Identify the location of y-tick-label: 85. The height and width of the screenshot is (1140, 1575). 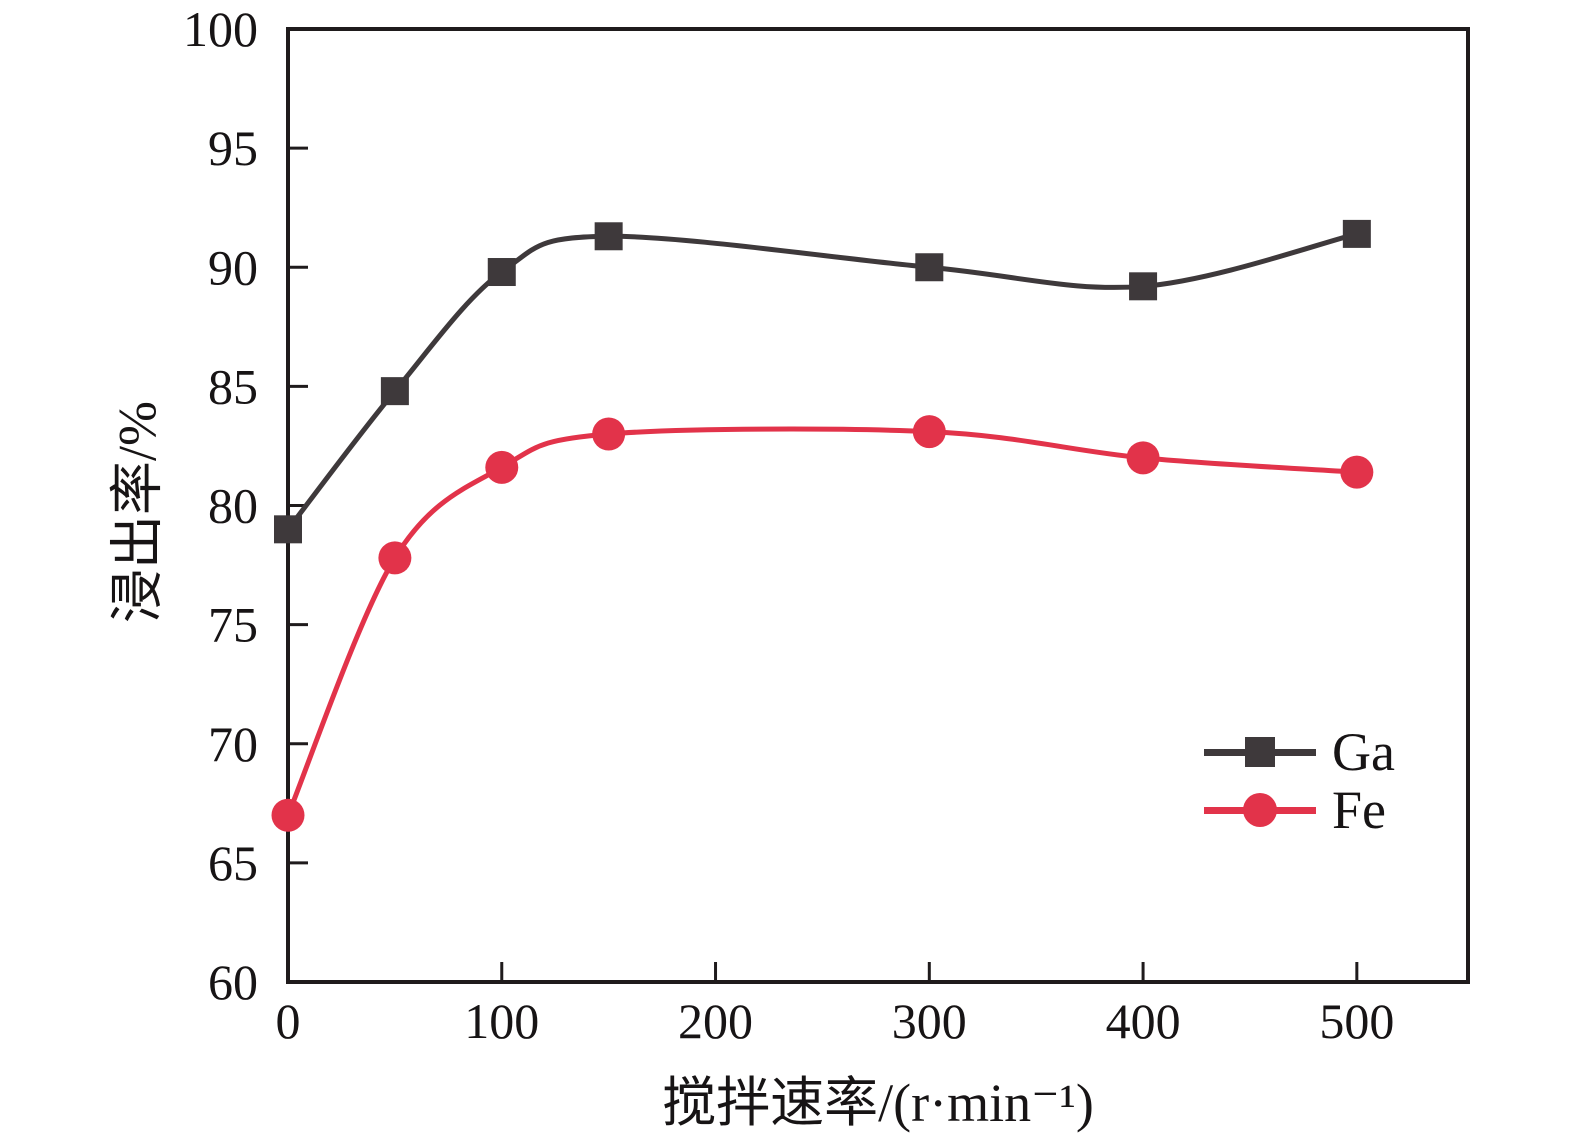
(233, 386).